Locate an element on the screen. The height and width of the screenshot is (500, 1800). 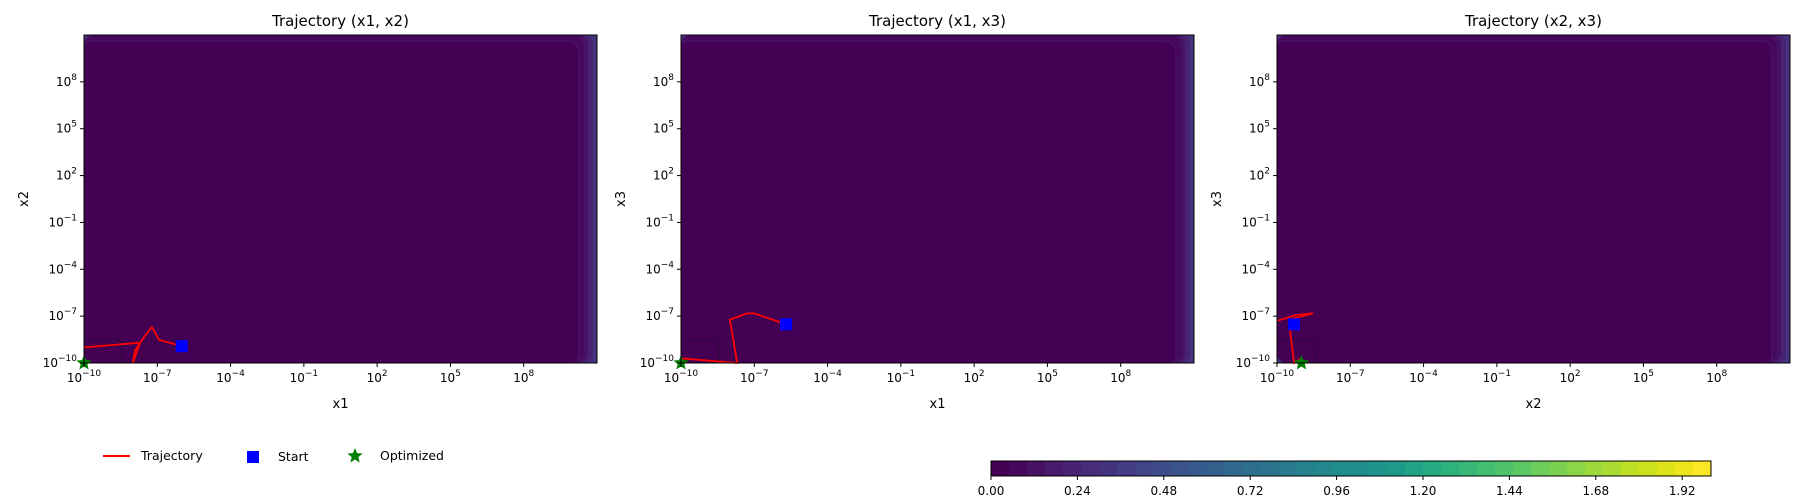
x-axis-label: x1 is located at coordinates (341, 404).